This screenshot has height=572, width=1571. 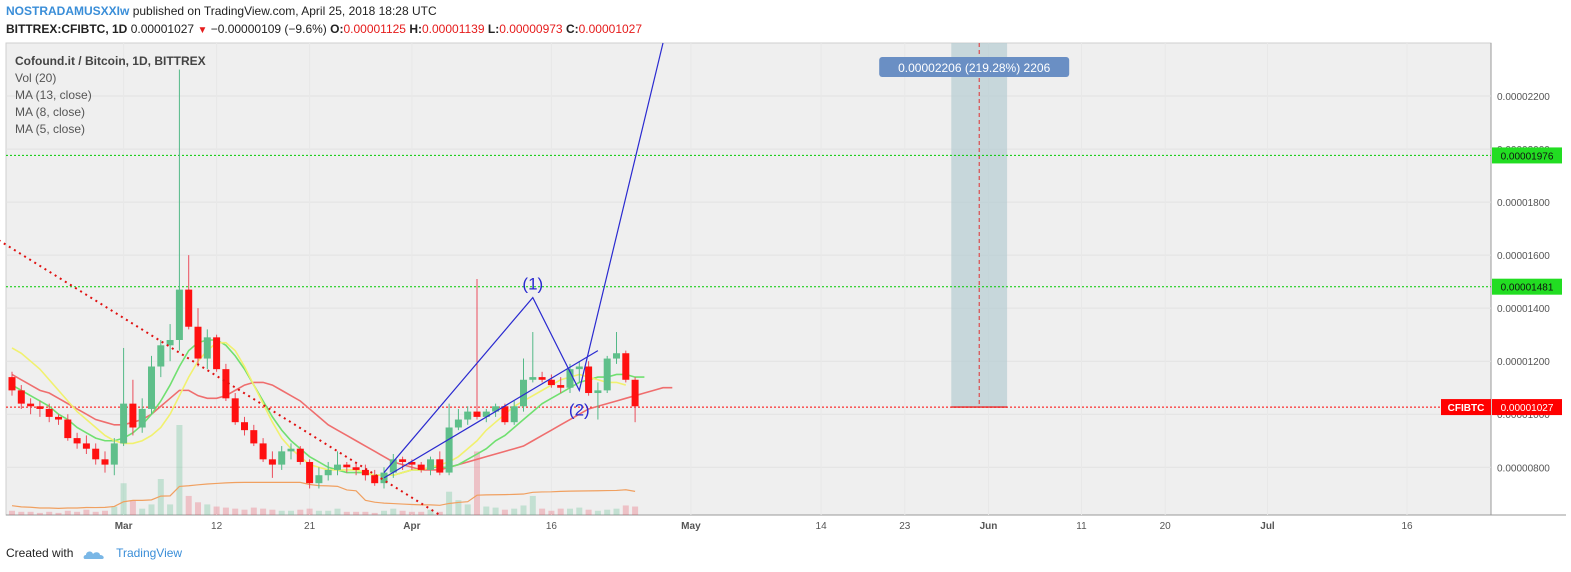 I want to click on author-link: NOSTRADAMUSXXIw, so click(x=68, y=11).